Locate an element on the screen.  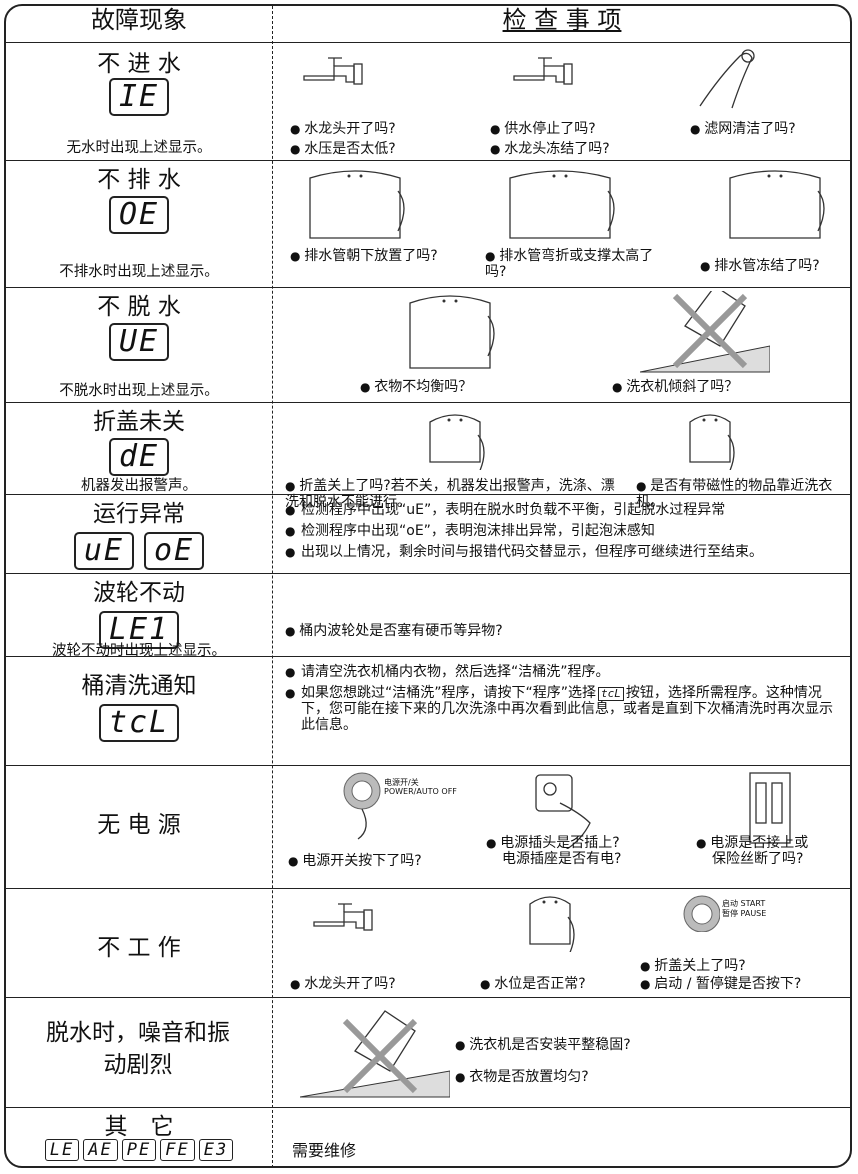
error-code: tcL is located at coordinates (139, 723).